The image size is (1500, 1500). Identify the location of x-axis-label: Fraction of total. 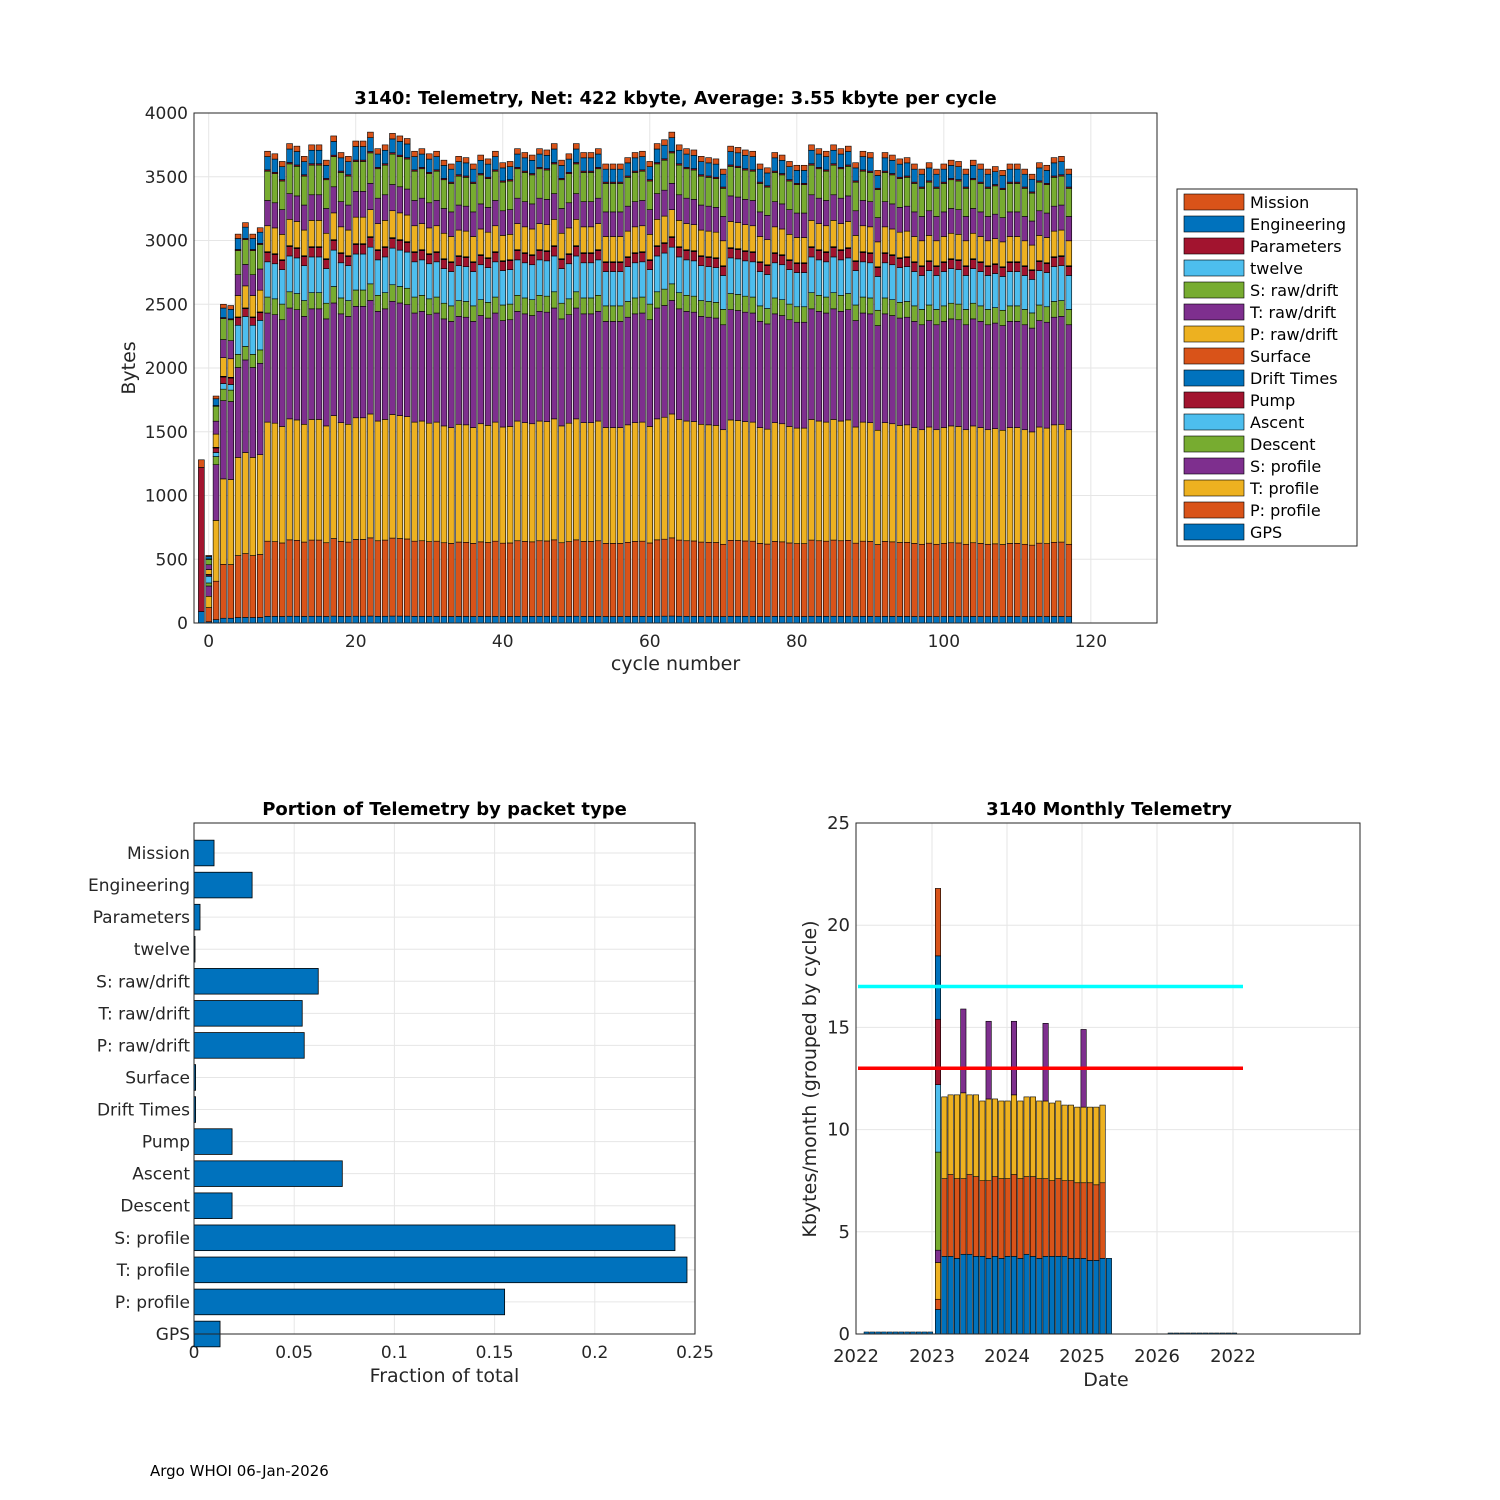
(445, 1376).